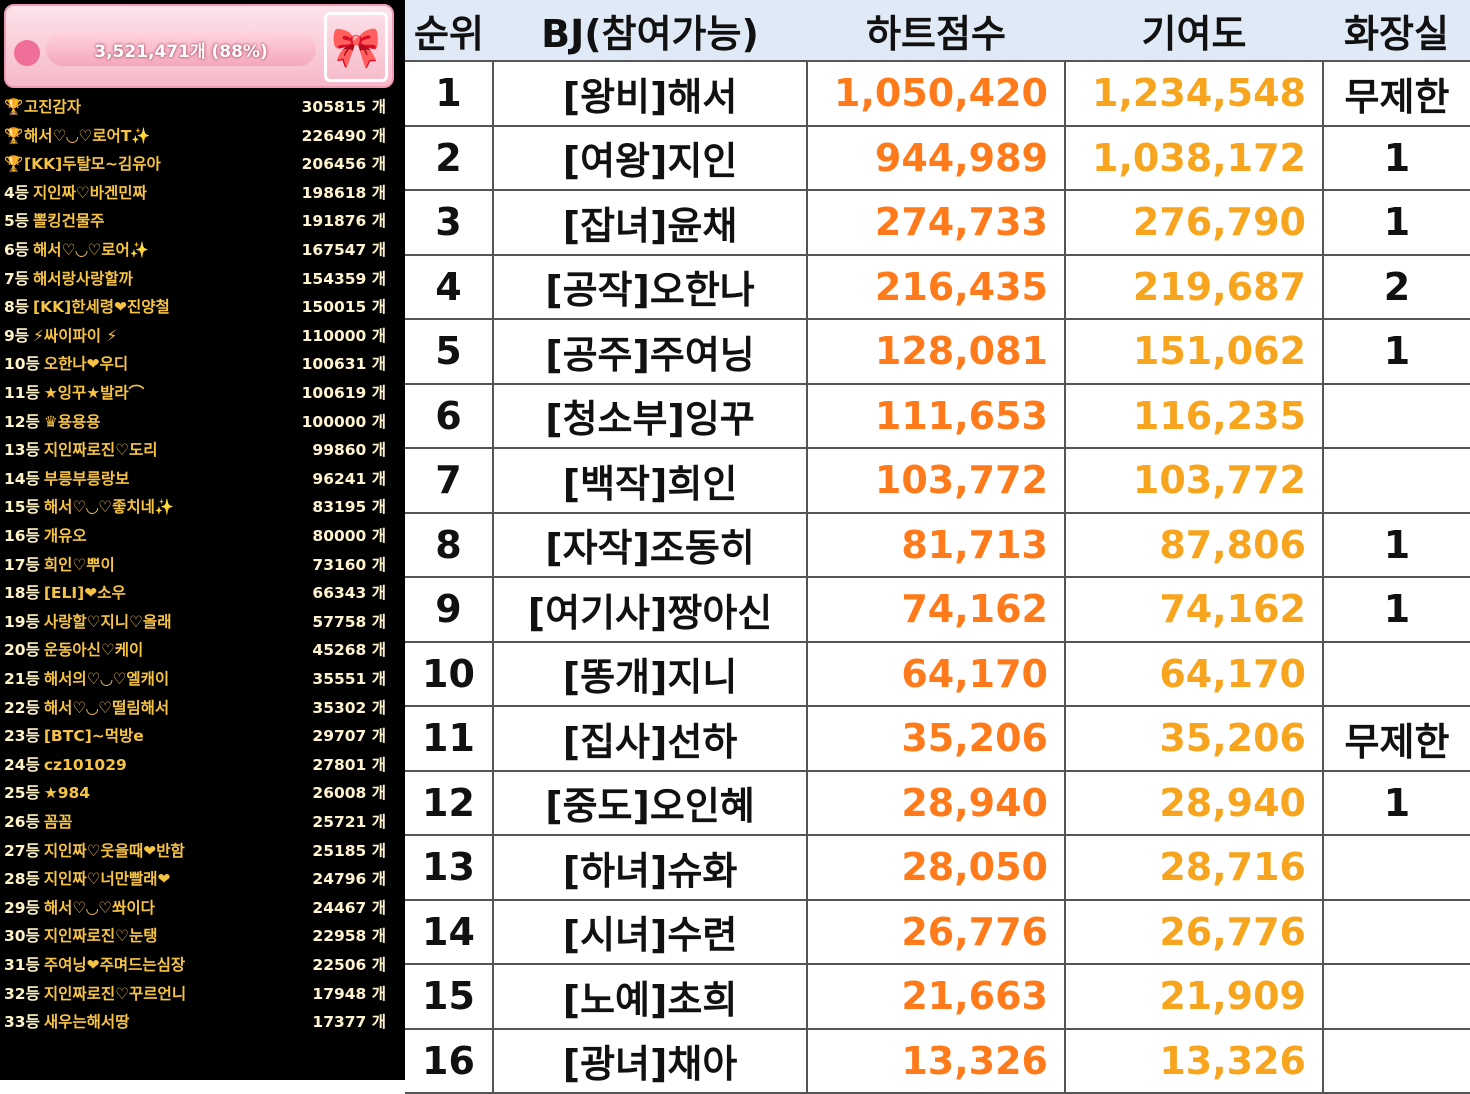 The width and height of the screenshot is (1470, 1094). What do you see at coordinates (343, 221) in the screenshot?
I see `donor-amount: 191876 개` at bounding box center [343, 221].